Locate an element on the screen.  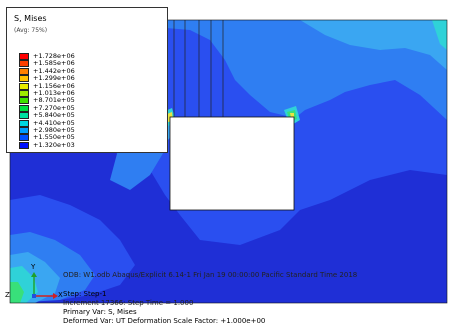
triad-x-label: X is located at coordinates (60, 295).